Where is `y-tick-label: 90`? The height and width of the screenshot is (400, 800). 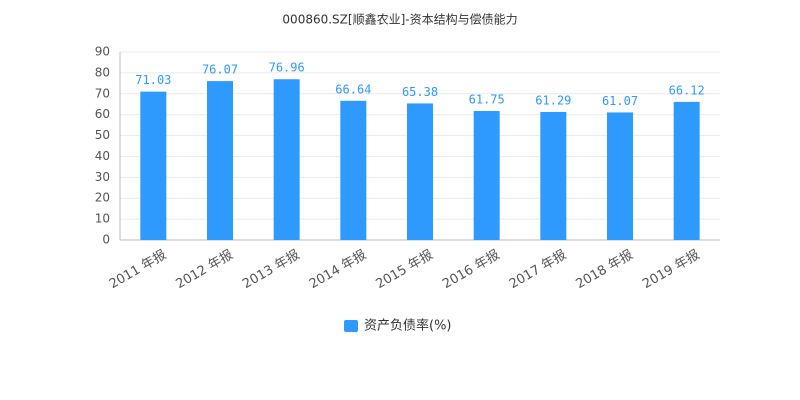
y-tick-label: 90 is located at coordinates (102, 52).